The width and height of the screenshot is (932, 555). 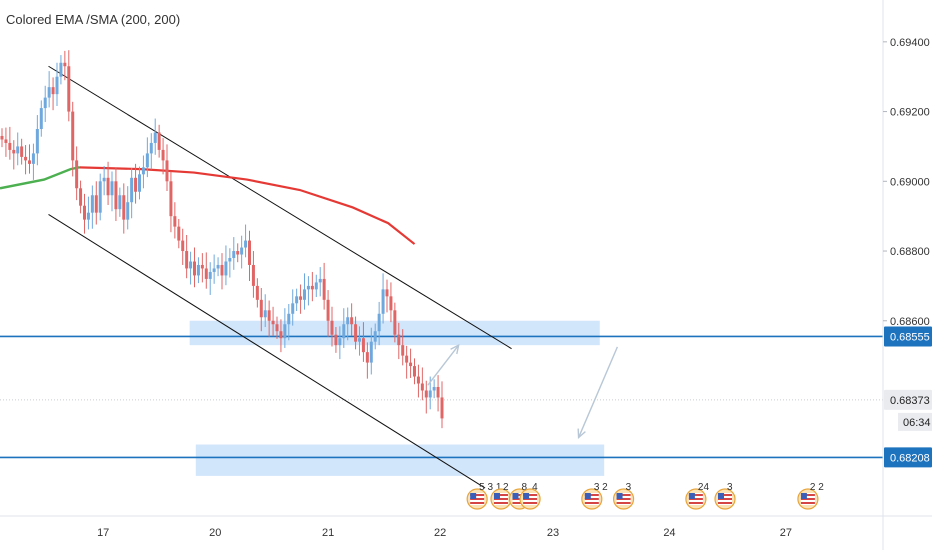 What do you see at coordinates (669, 533) in the screenshot?
I see `x-tick-label-5: 24` at bounding box center [669, 533].